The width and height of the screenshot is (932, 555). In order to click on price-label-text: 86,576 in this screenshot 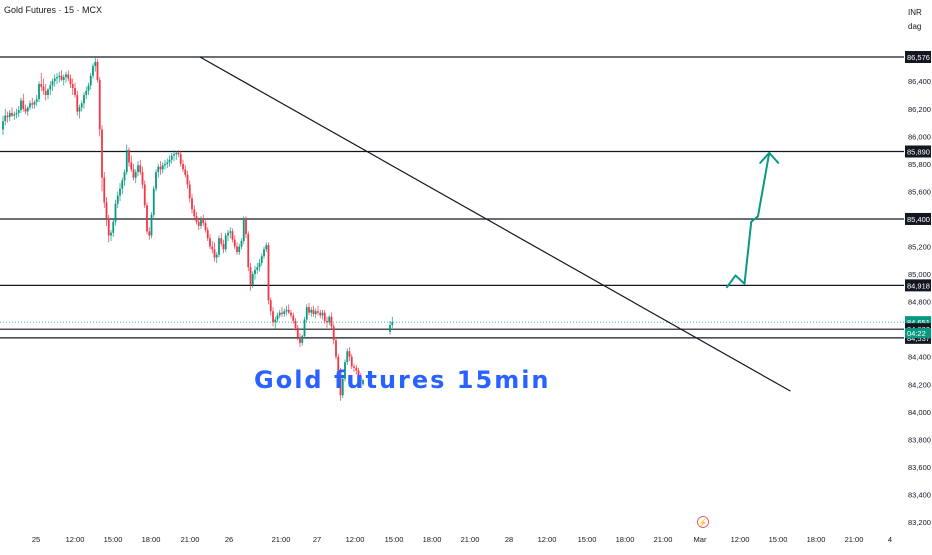, I will do `click(918, 57)`.